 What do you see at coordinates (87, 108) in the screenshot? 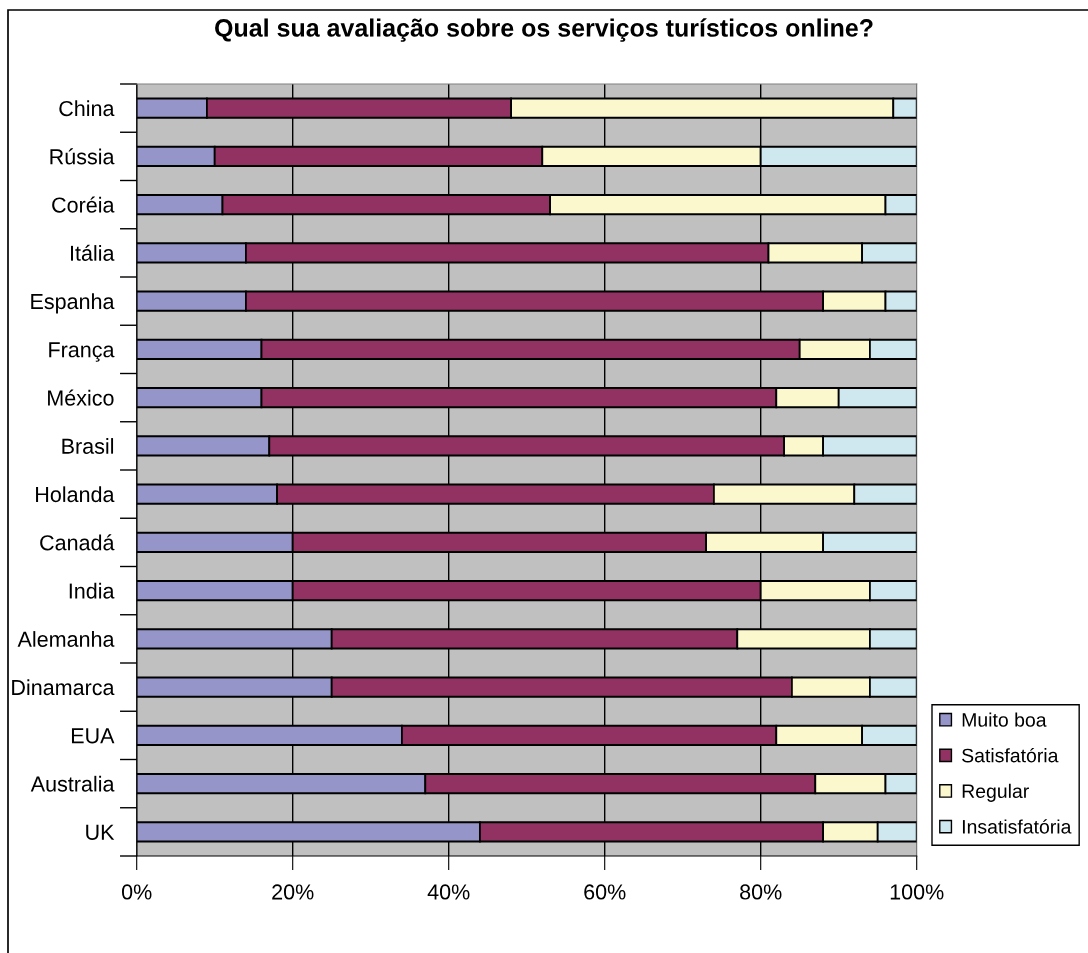
I see `y-tick-label: China` at bounding box center [87, 108].